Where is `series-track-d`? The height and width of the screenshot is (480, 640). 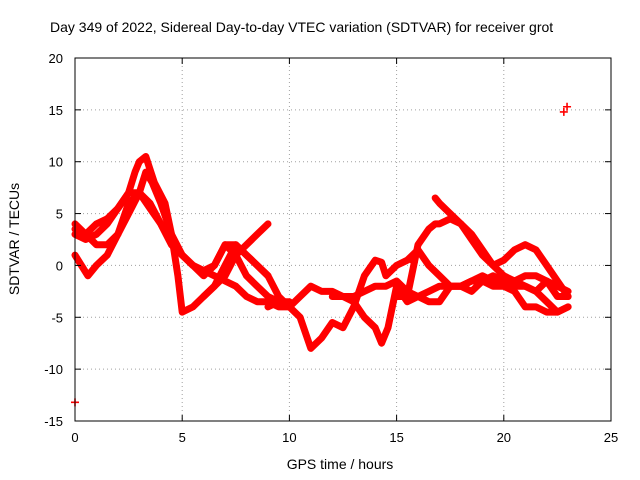 series-track-d is located at coordinates (182, 250).